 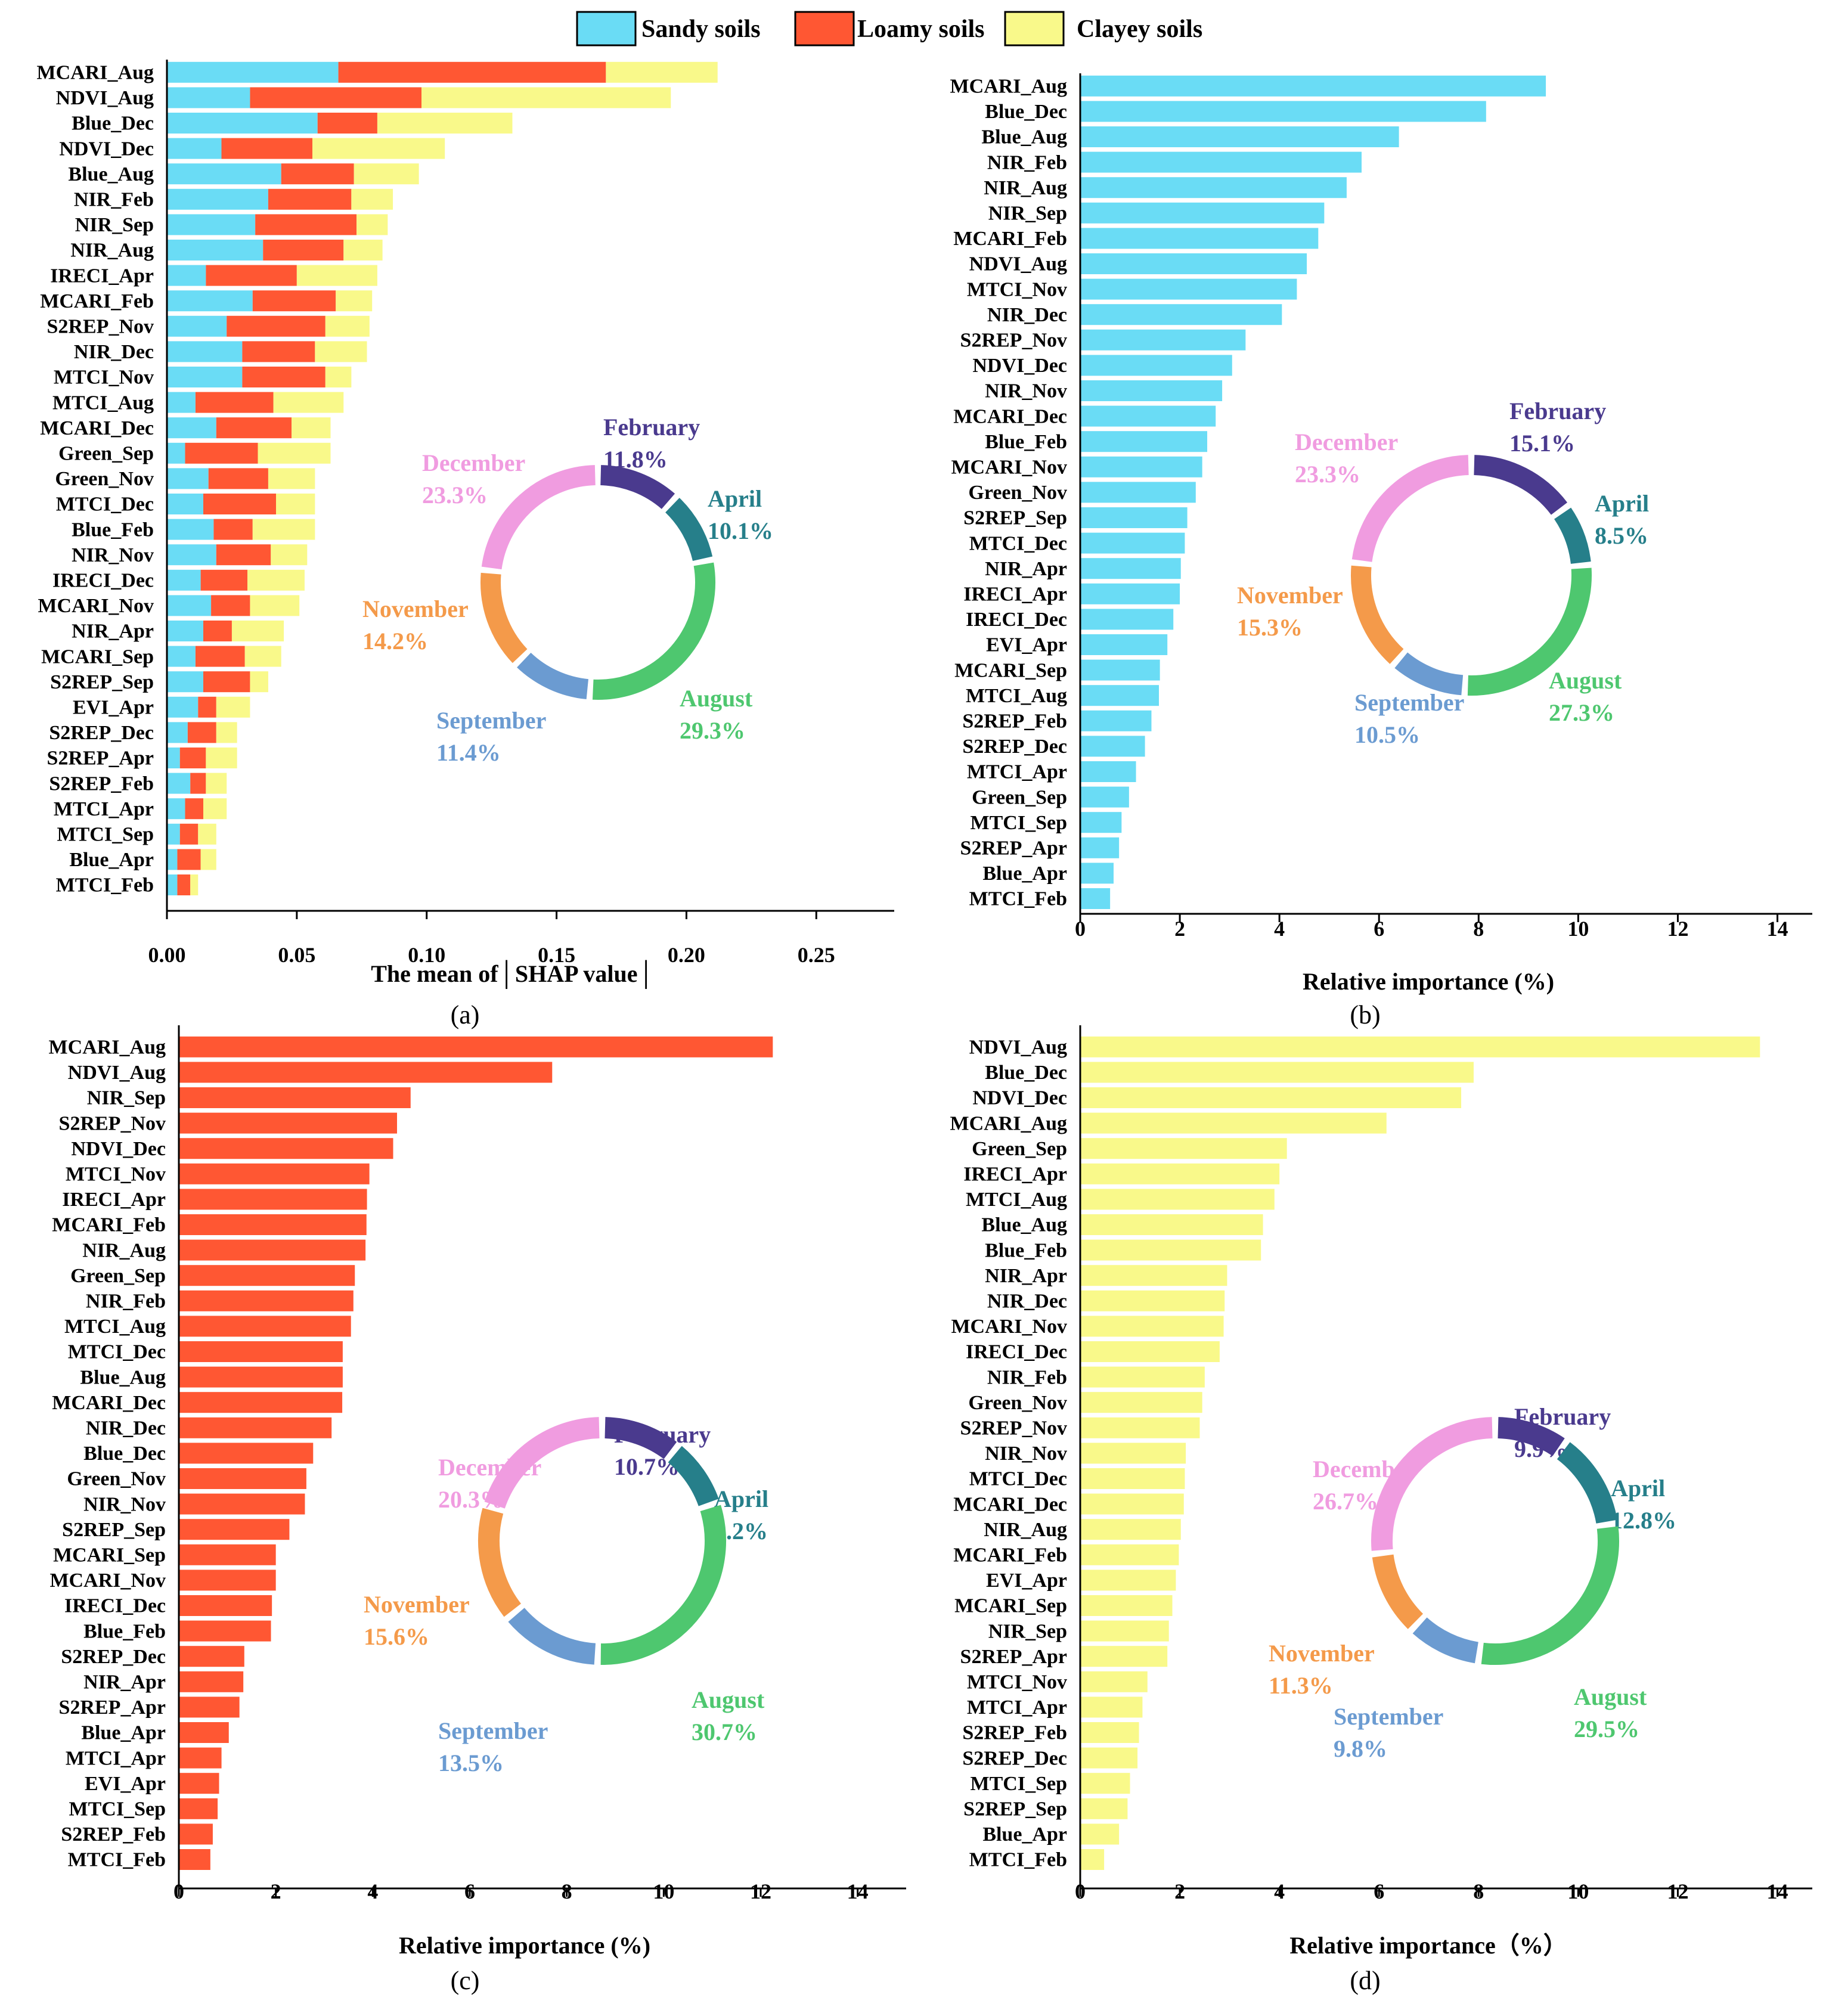 I want to click on x-tick-label: 12, so click(x=1677, y=929).